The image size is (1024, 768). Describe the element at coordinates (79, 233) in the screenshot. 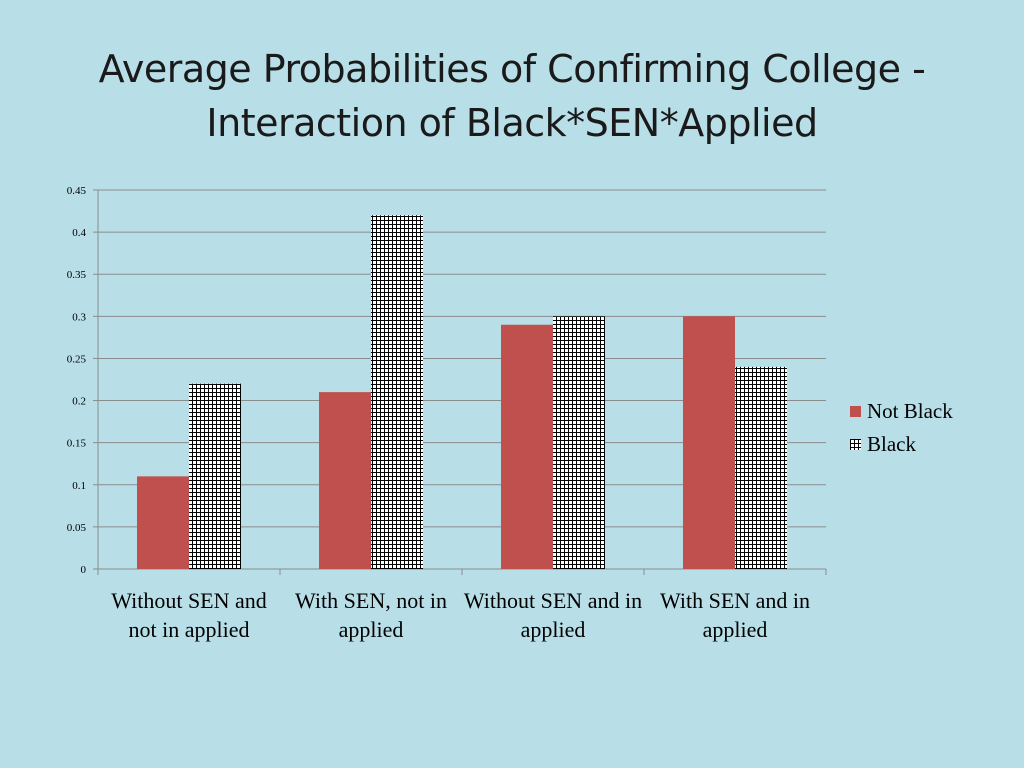

I see `y-tick-label: 0.4` at that location.